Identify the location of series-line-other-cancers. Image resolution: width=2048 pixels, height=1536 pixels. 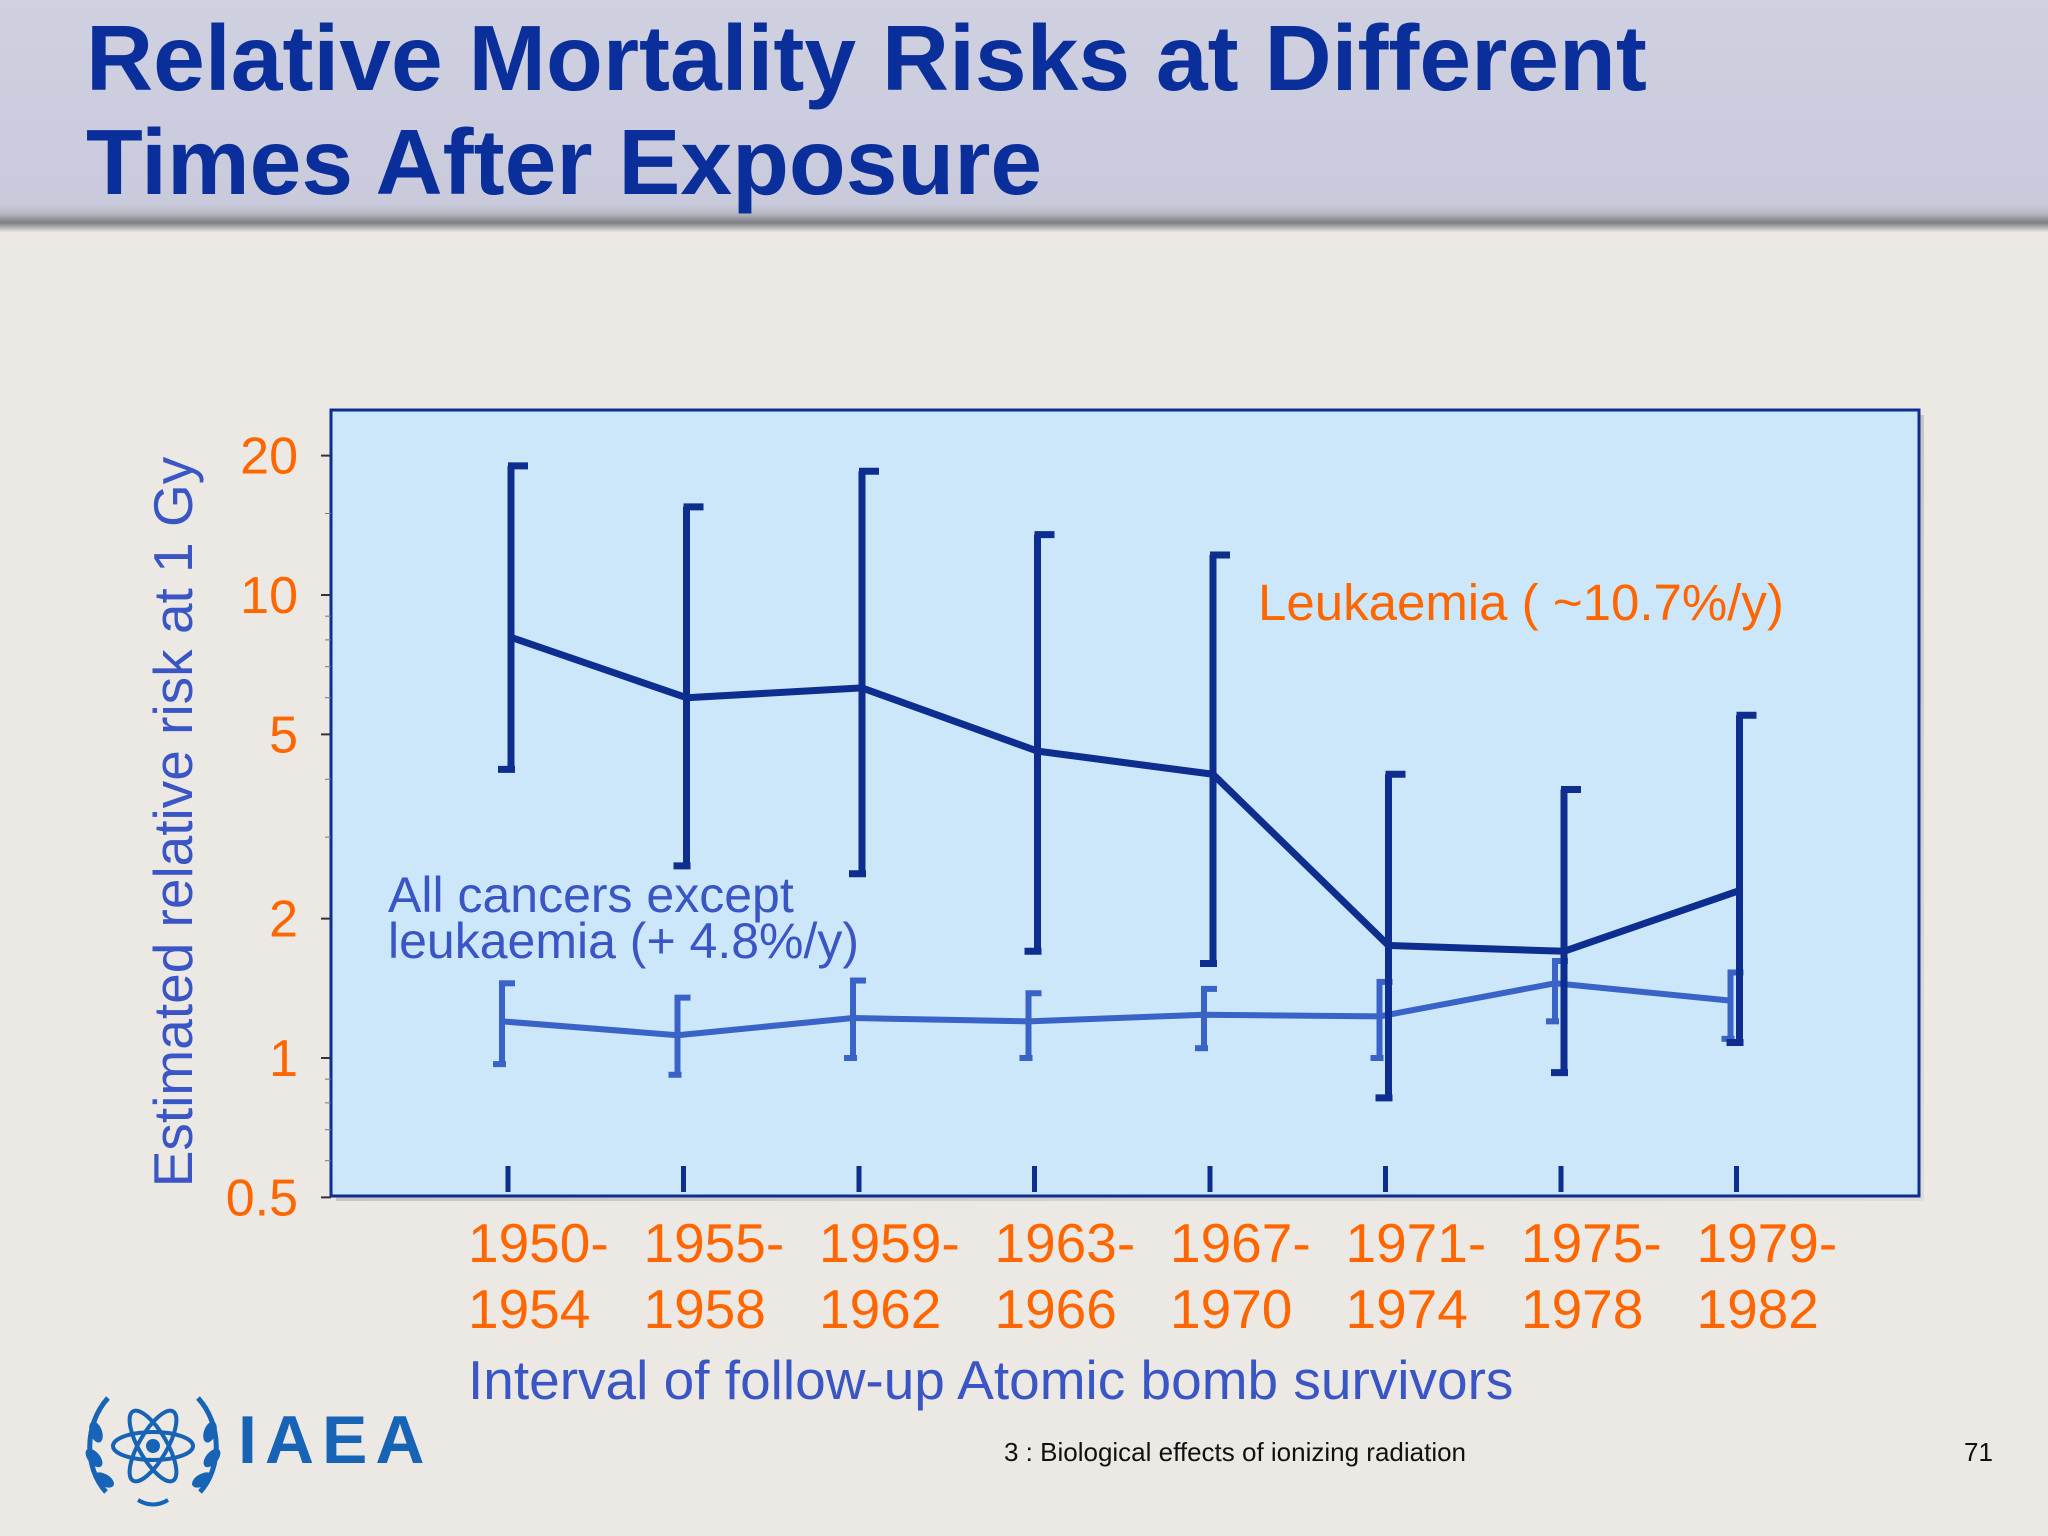
(1116, 1009).